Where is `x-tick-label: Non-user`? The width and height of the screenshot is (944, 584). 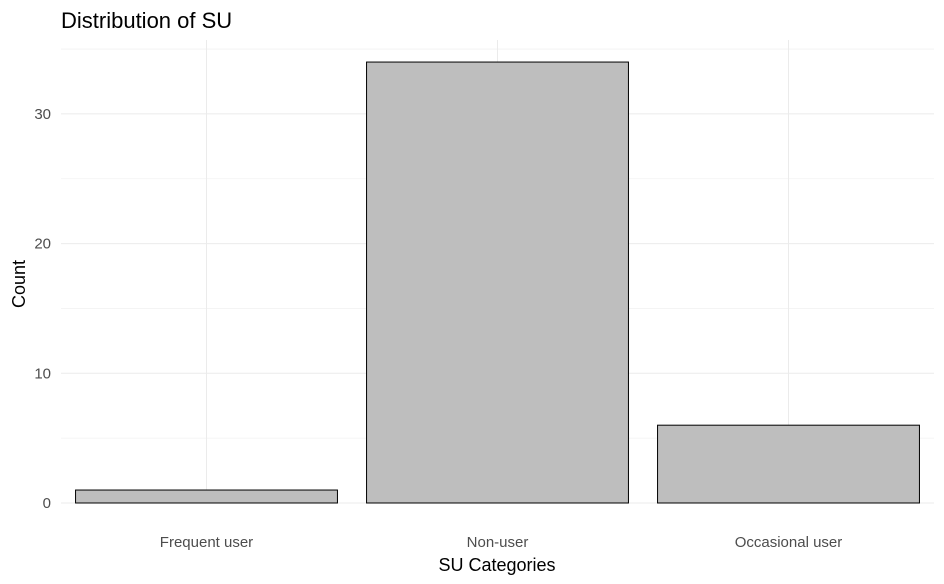 x-tick-label: Non-user is located at coordinates (498, 542).